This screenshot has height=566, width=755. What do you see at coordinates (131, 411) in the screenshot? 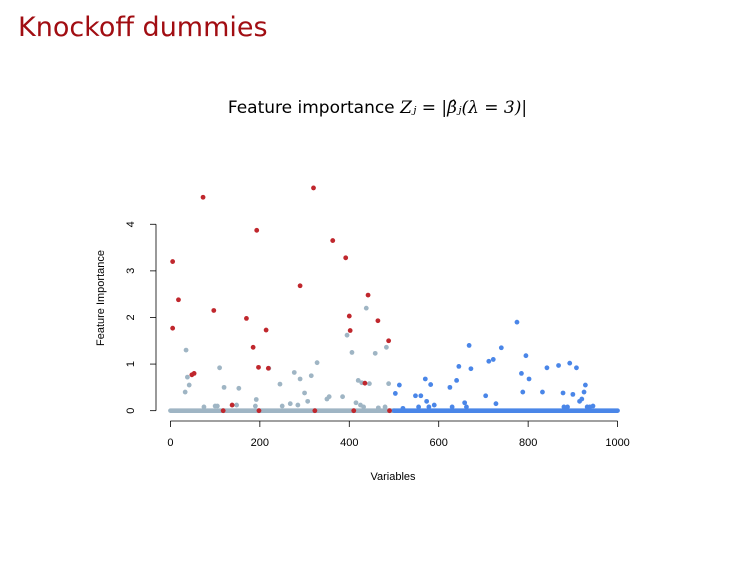
I see `y-tick-label: 0` at bounding box center [131, 411].